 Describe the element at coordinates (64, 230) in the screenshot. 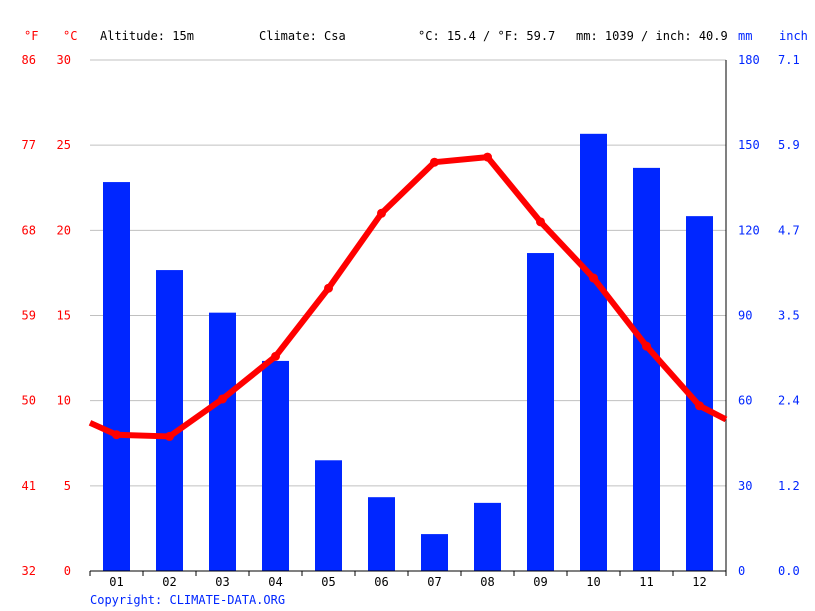

I see `y-tick-label-celsius: 20` at that location.